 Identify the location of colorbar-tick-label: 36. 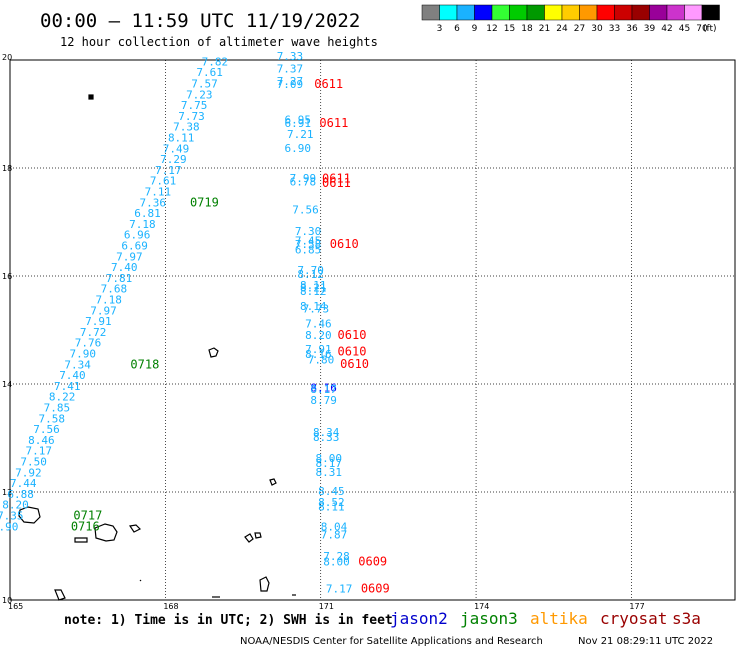
(632, 29).